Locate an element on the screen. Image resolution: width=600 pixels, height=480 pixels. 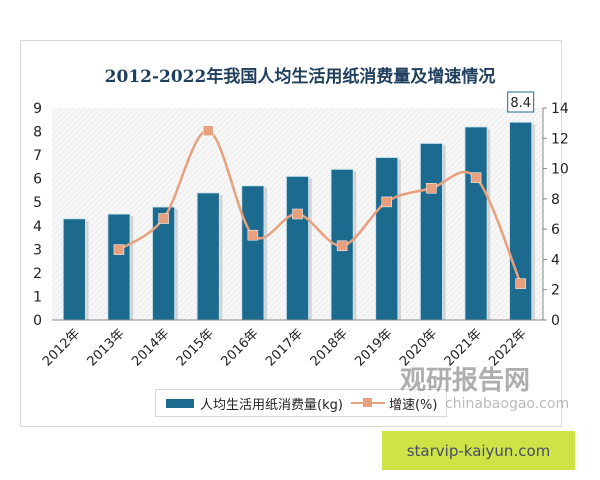
y2-tick-label: 2 is located at coordinates (555, 291).